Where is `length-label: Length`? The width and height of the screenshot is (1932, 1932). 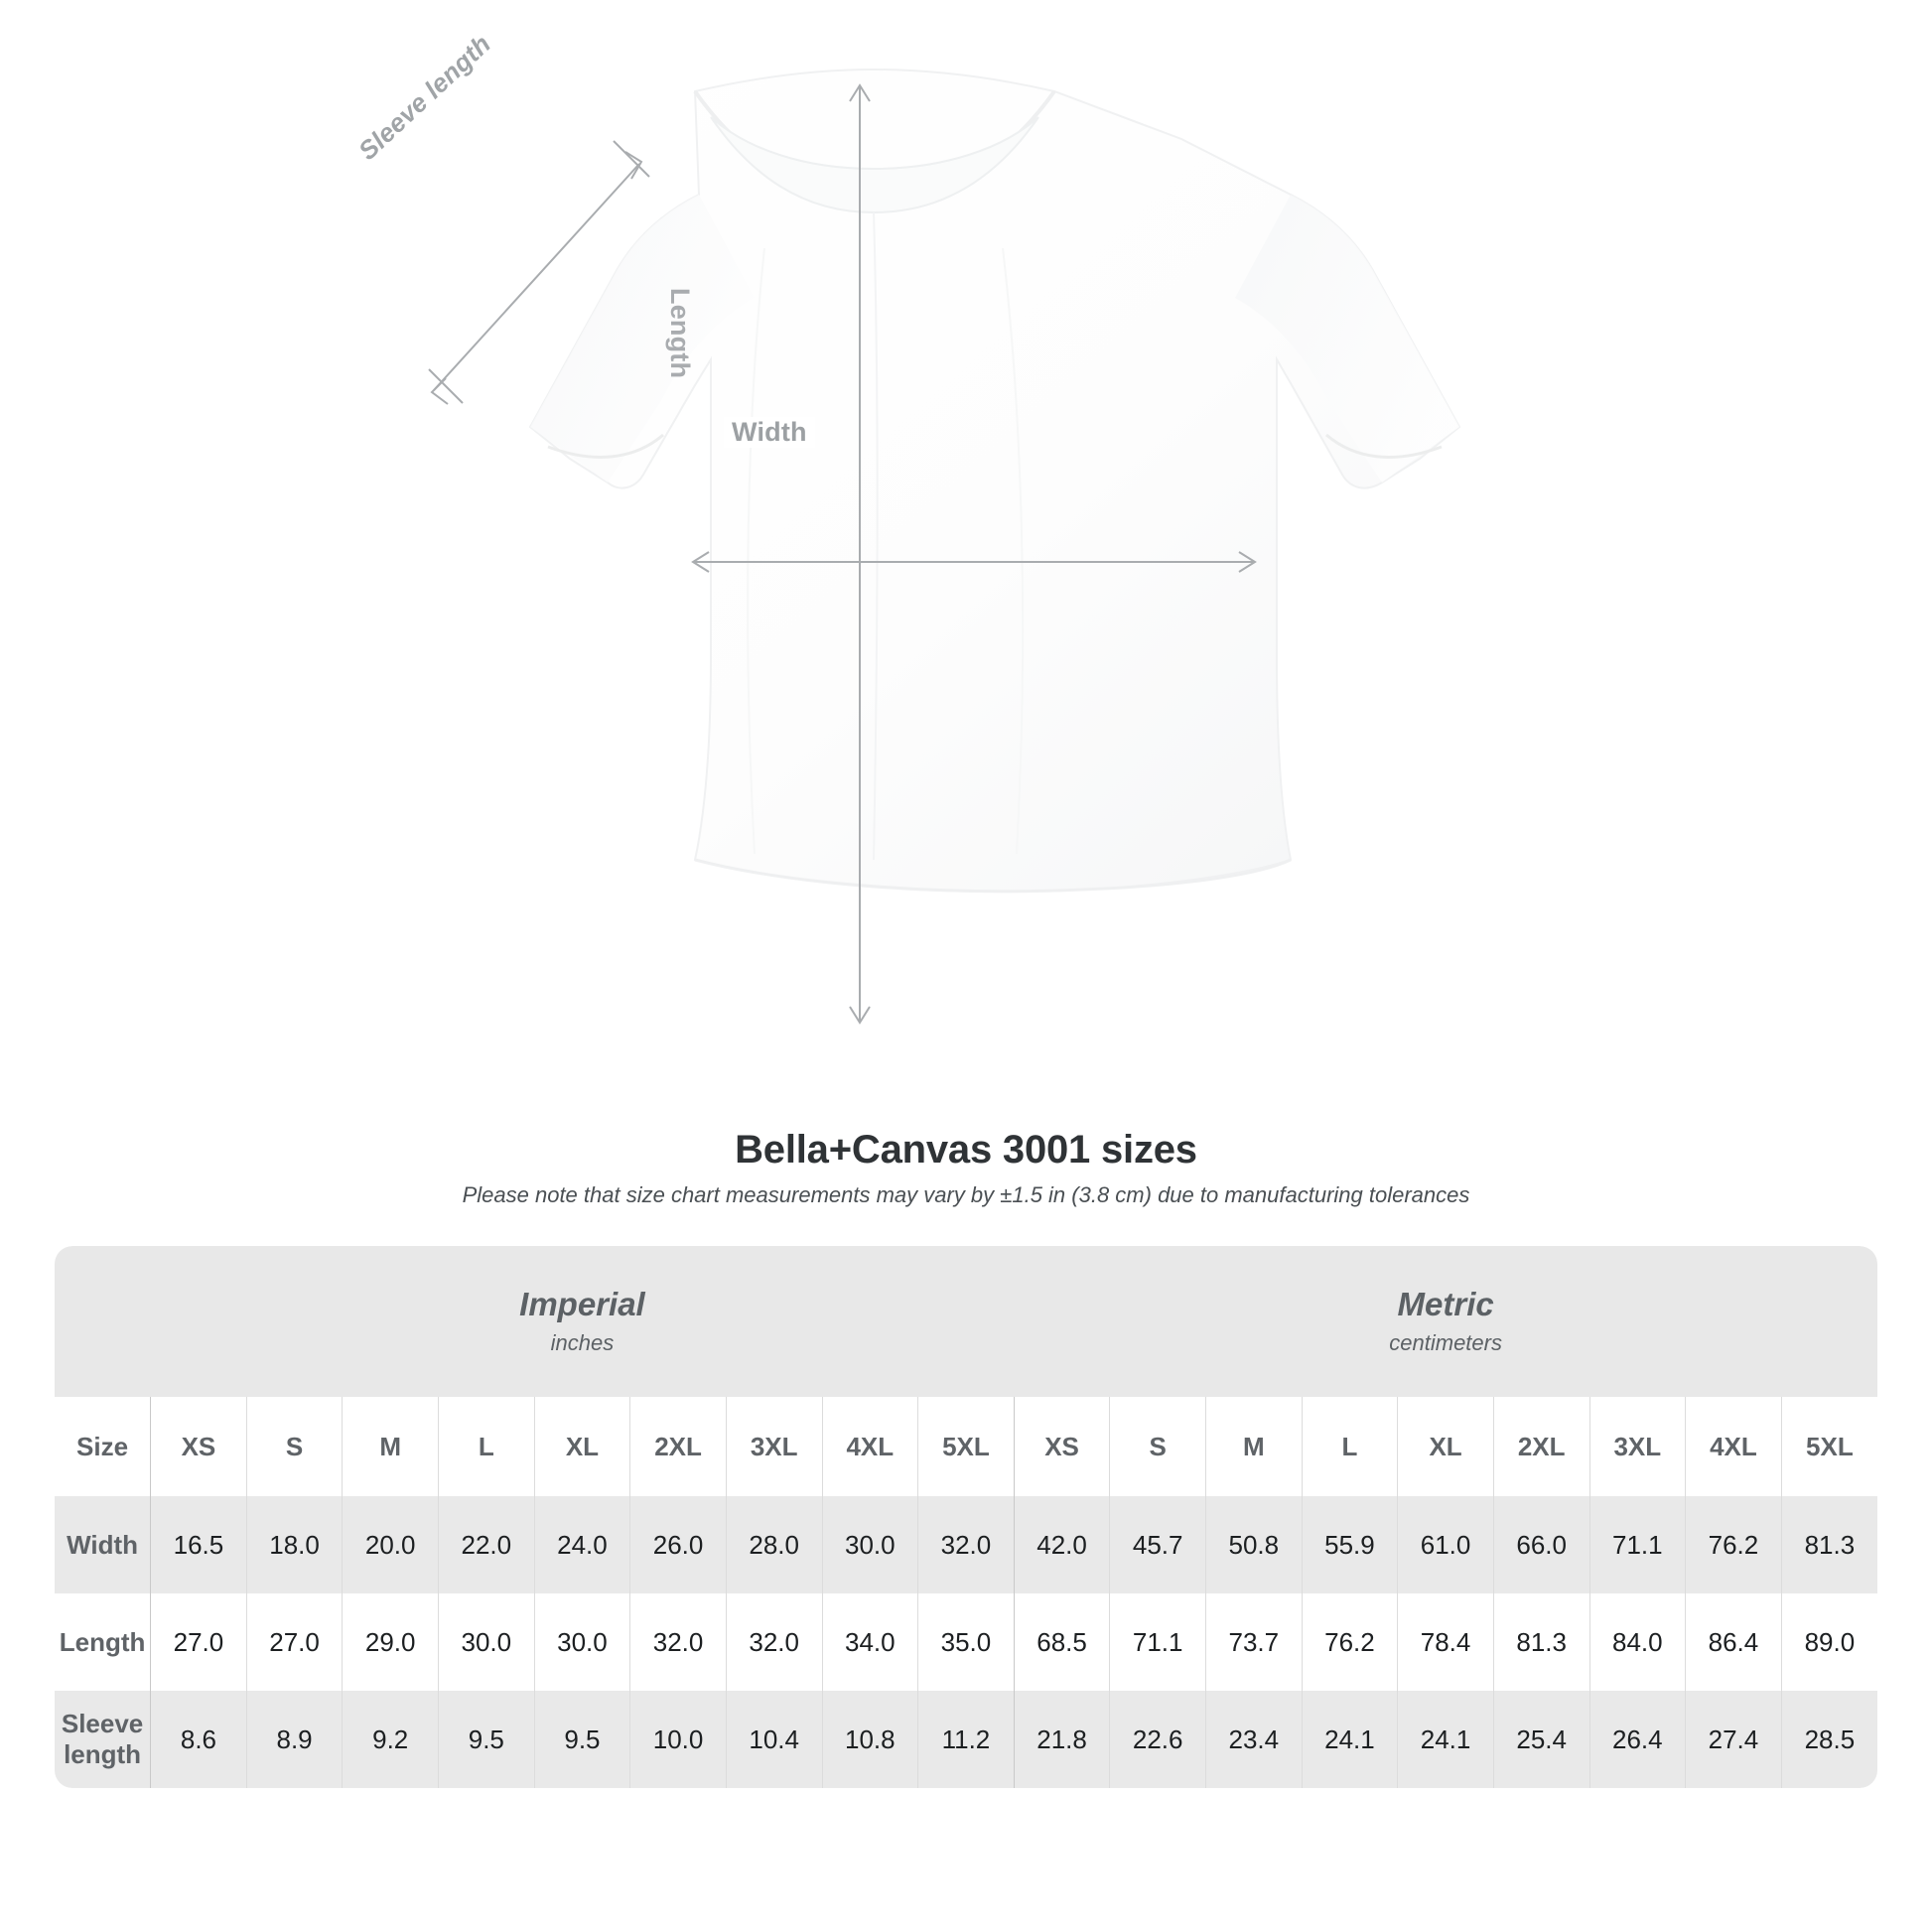
length-label: Length is located at coordinates (680, 334).